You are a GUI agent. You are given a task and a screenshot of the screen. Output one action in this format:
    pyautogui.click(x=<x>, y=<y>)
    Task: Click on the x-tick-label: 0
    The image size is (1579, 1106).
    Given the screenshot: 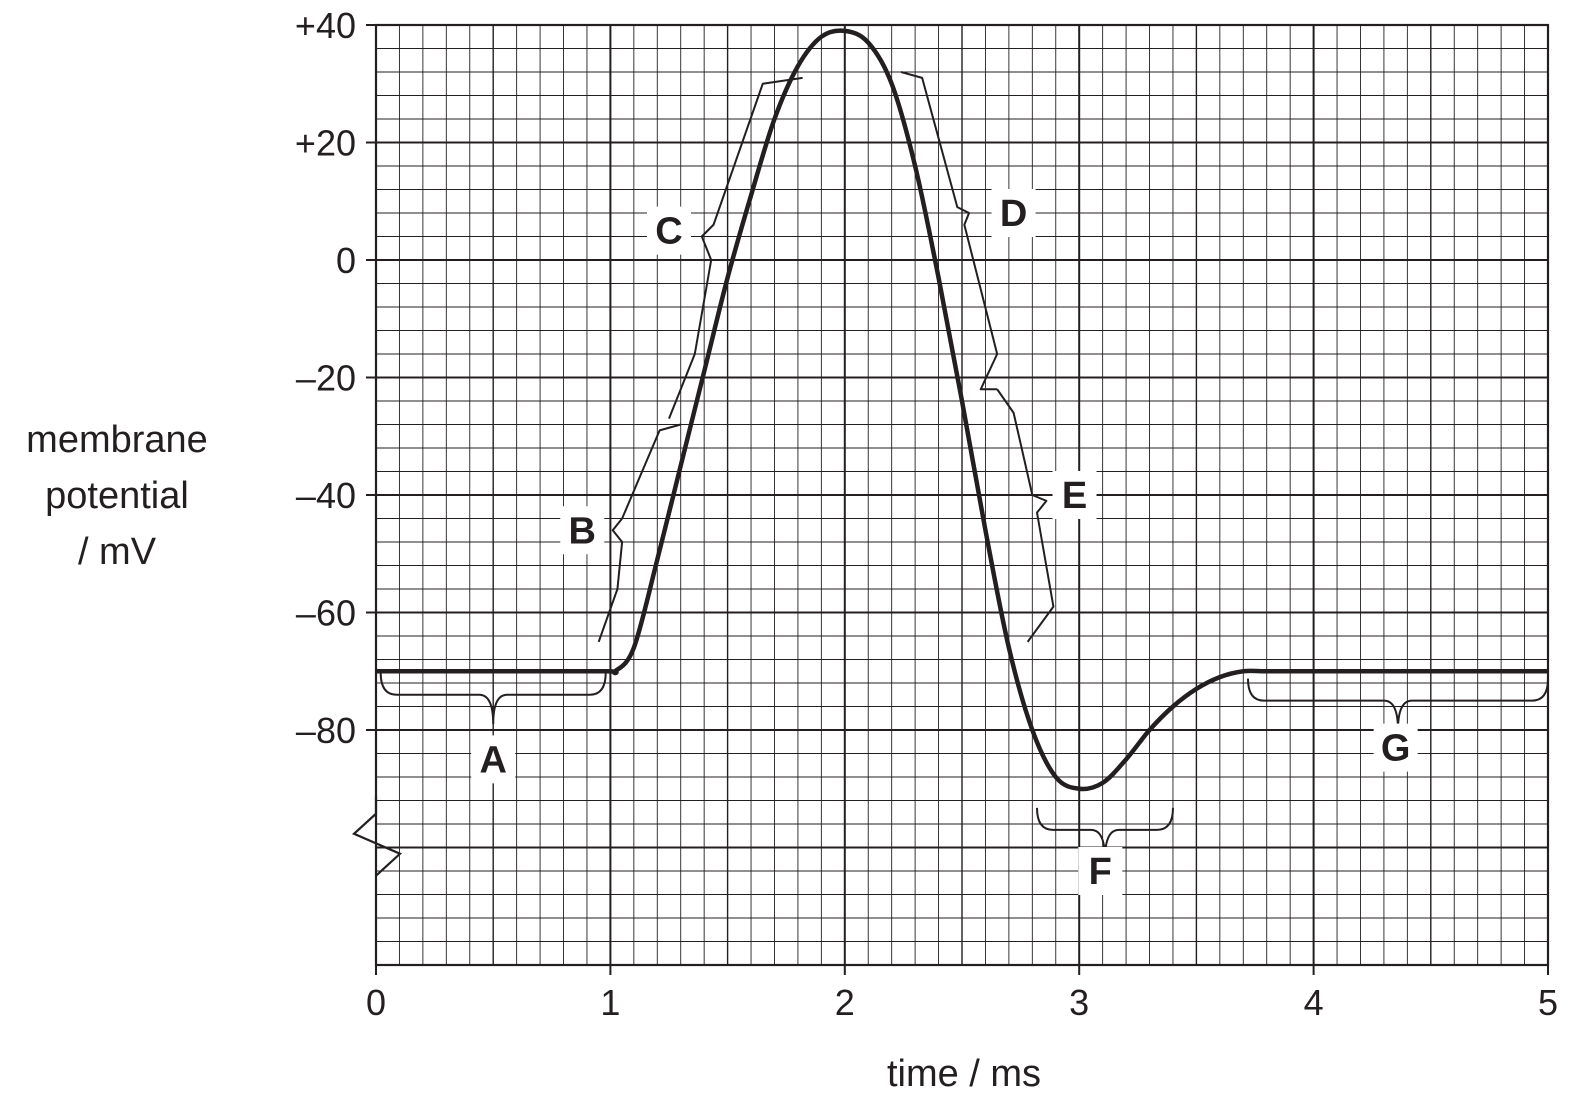 What is the action you would take?
    pyautogui.click(x=376, y=1002)
    